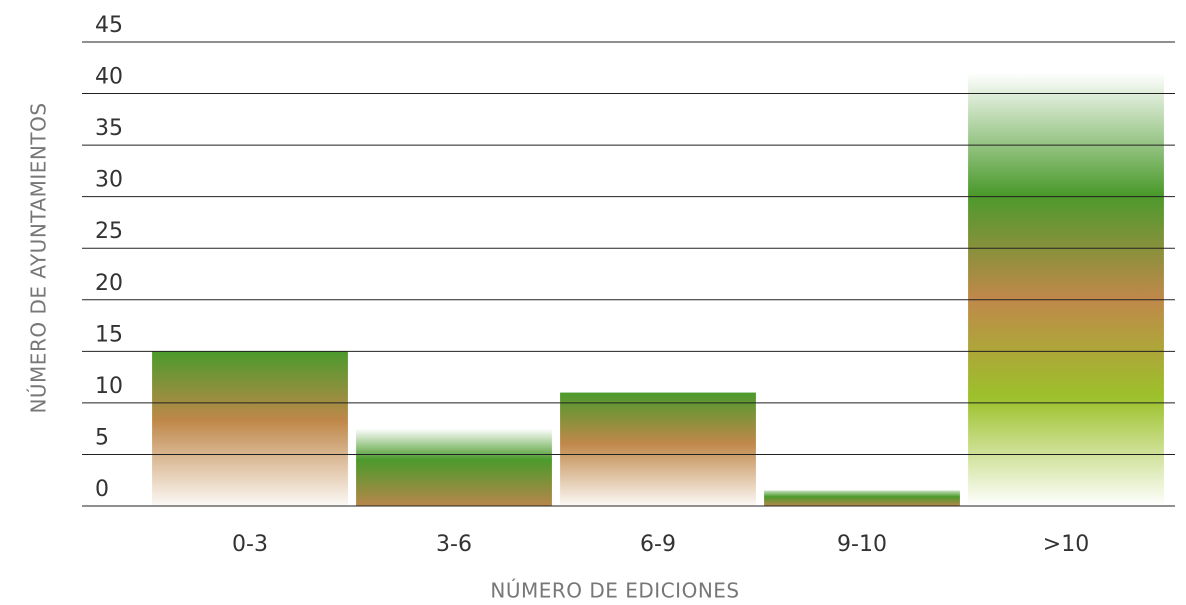  Describe the element at coordinates (109, 77) in the screenshot. I see `y-tick-label: 40` at that location.